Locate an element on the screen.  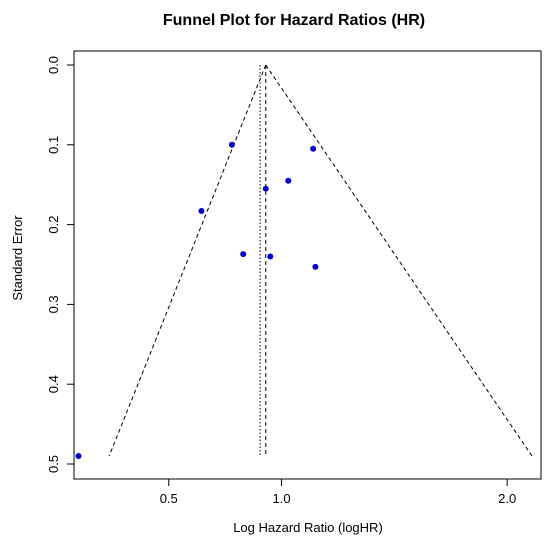
y-tick-label: 0.2 is located at coordinates (53, 225).